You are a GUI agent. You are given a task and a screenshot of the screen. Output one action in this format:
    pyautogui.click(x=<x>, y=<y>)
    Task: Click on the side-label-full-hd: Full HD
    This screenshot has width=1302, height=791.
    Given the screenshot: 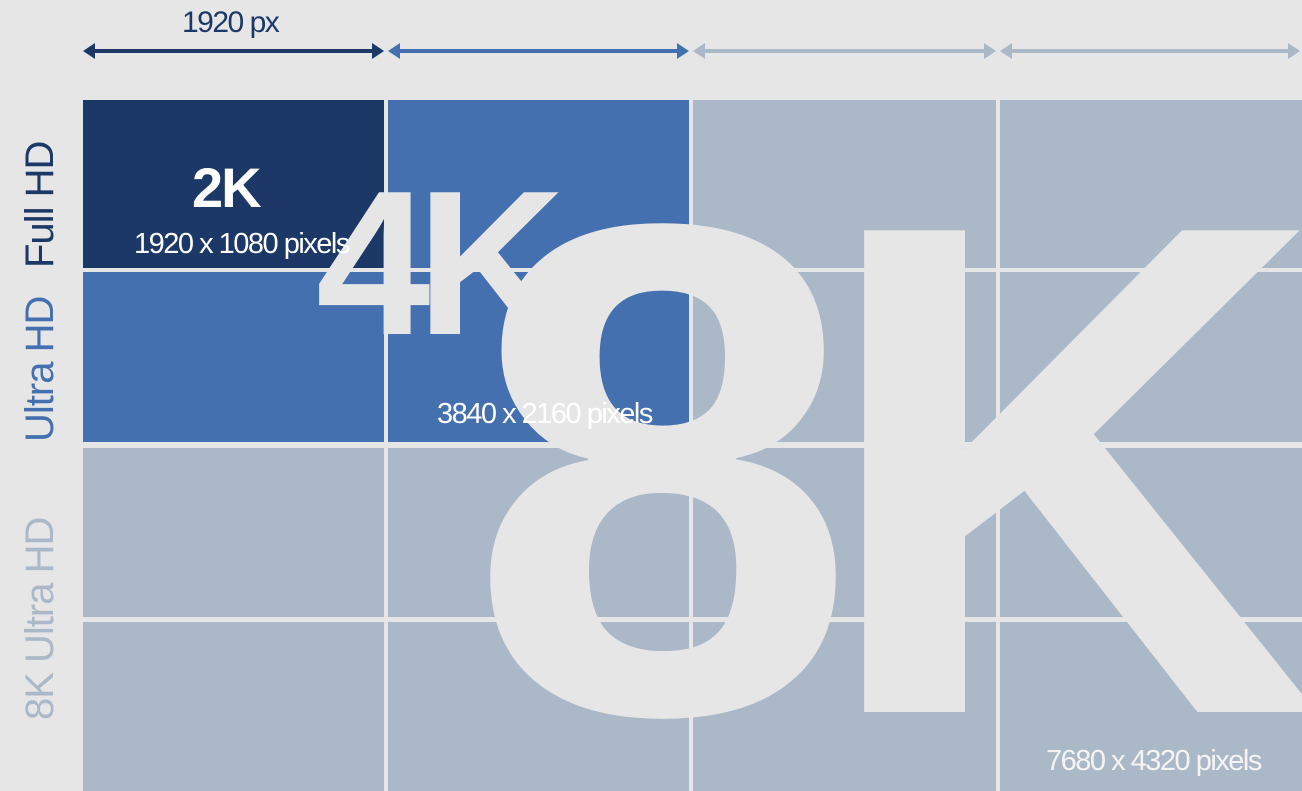 What is the action you would take?
    pyautogui.click(x=40, y=204)
    